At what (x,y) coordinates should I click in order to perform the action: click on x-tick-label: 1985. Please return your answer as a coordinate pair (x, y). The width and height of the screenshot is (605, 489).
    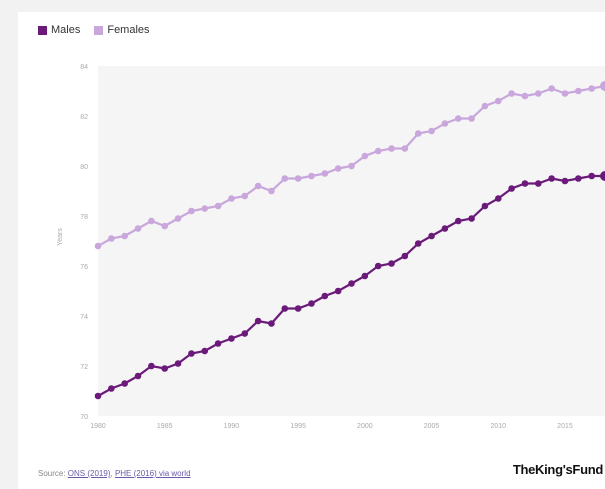
    Looking at the image, I should click on (165, 426).